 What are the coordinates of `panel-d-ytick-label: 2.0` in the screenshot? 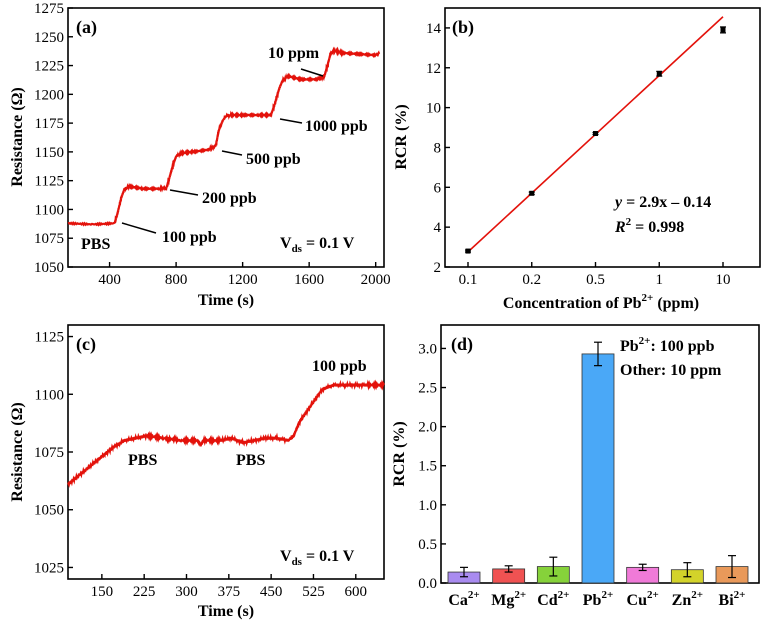 It's located at (427, 428).